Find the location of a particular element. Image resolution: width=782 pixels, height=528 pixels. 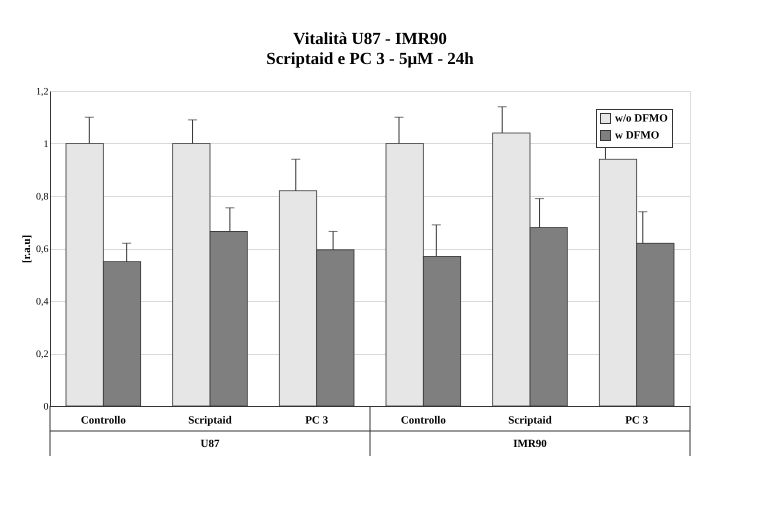

y-tick-label: 0,8 is located at coordinates (42, 197).